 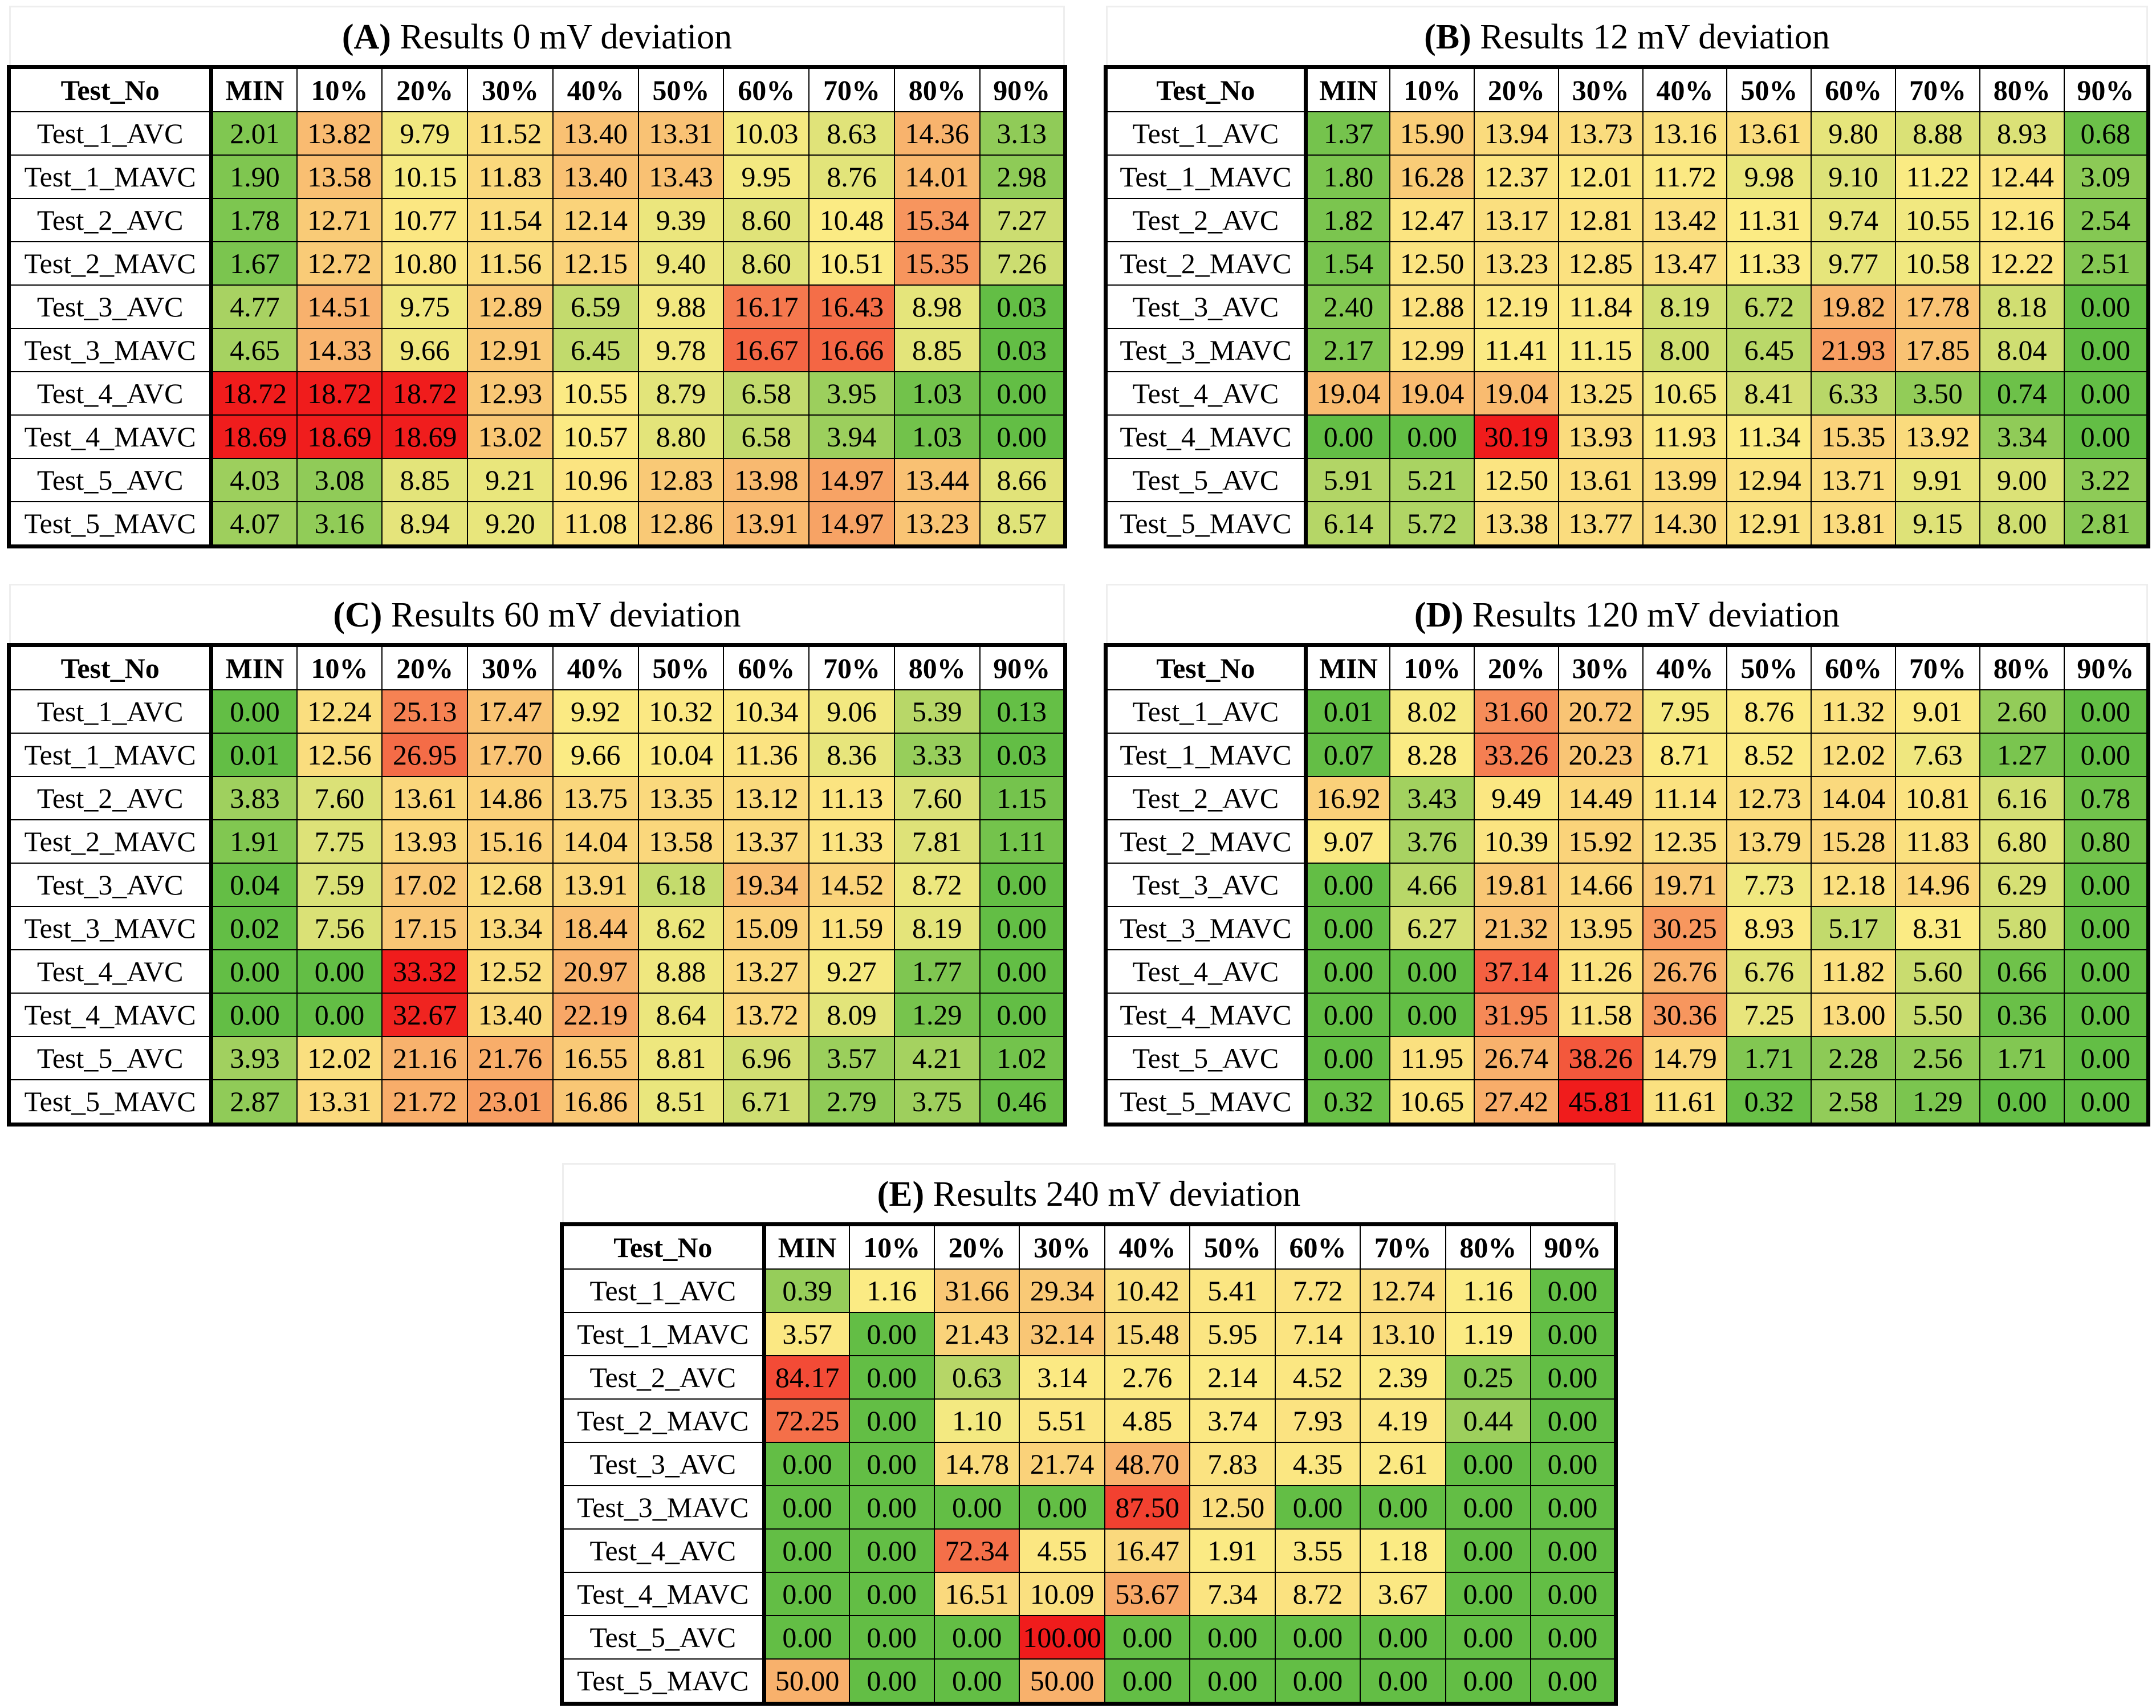 What do you see at coordinates (1206, 798) in the screenshot?
I see `row-label: Test_2_AVC` at bounding box center [1206, 798].